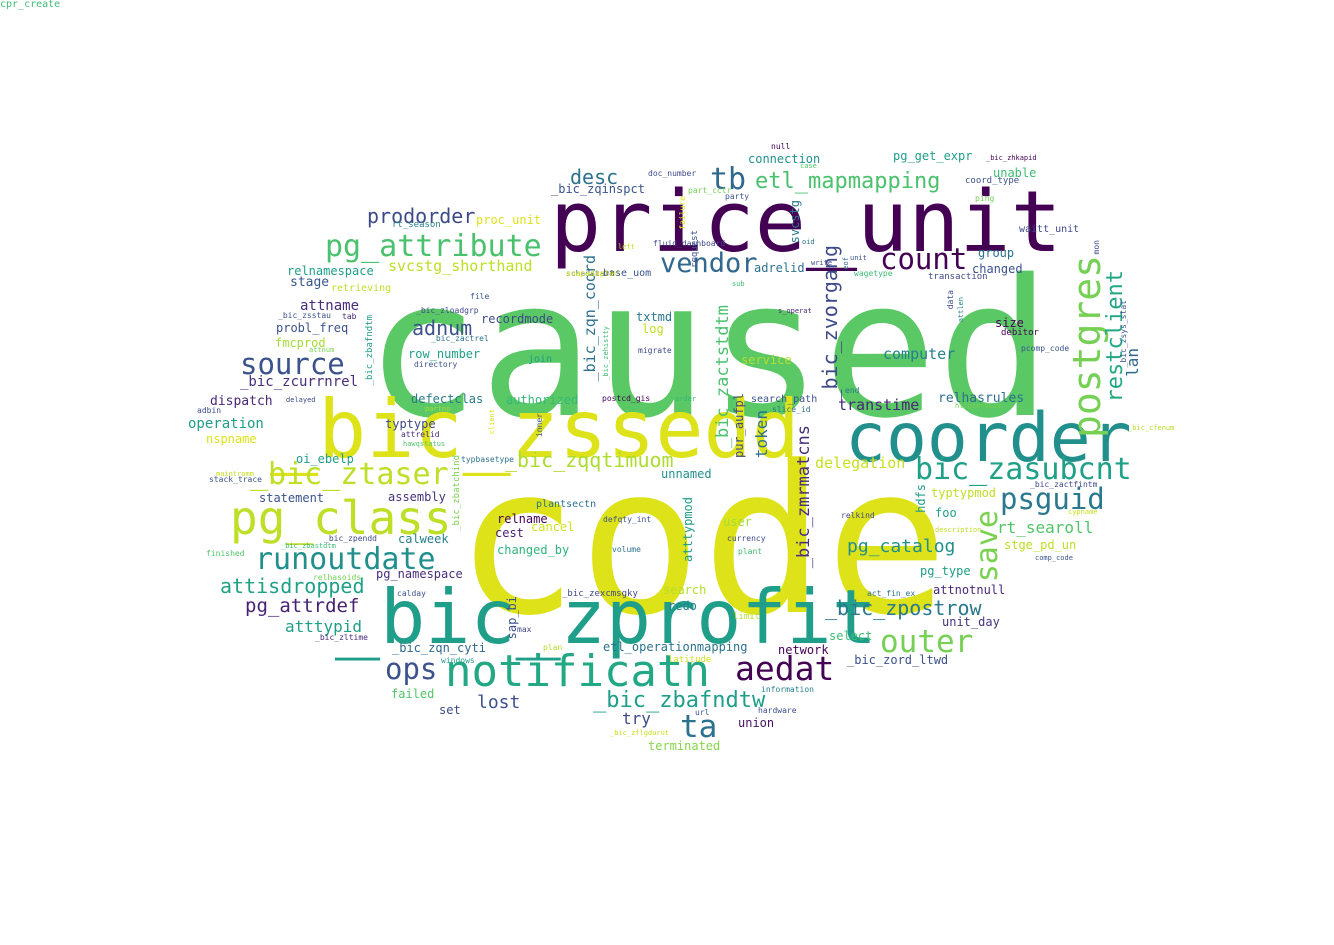 This screenshot has height=945, width=1334. What do you see at coordinates (710, 190) in the screenshot?
I see `cloud-word: part_cctr` at bounding box center [710, 190].